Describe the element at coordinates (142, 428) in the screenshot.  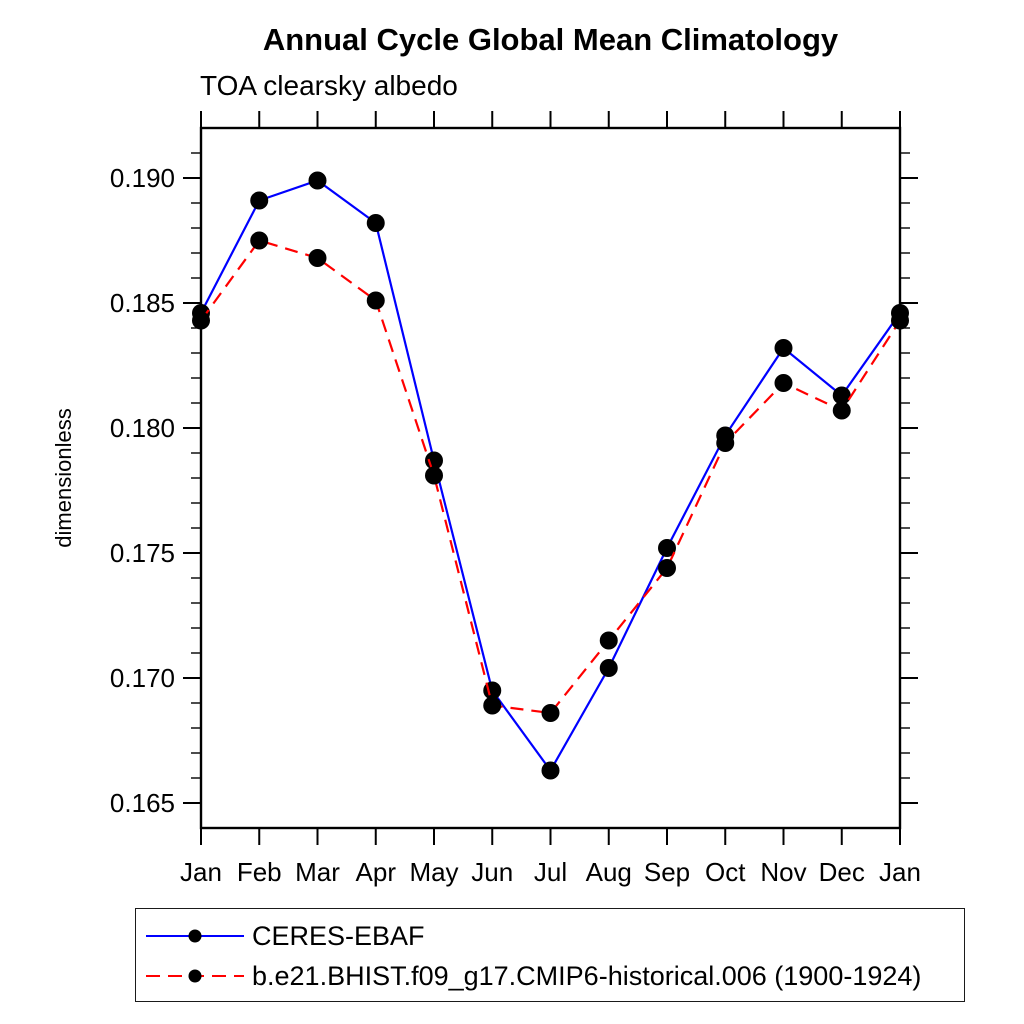
I see `y-axis-tick-label: 0.180` at that location.